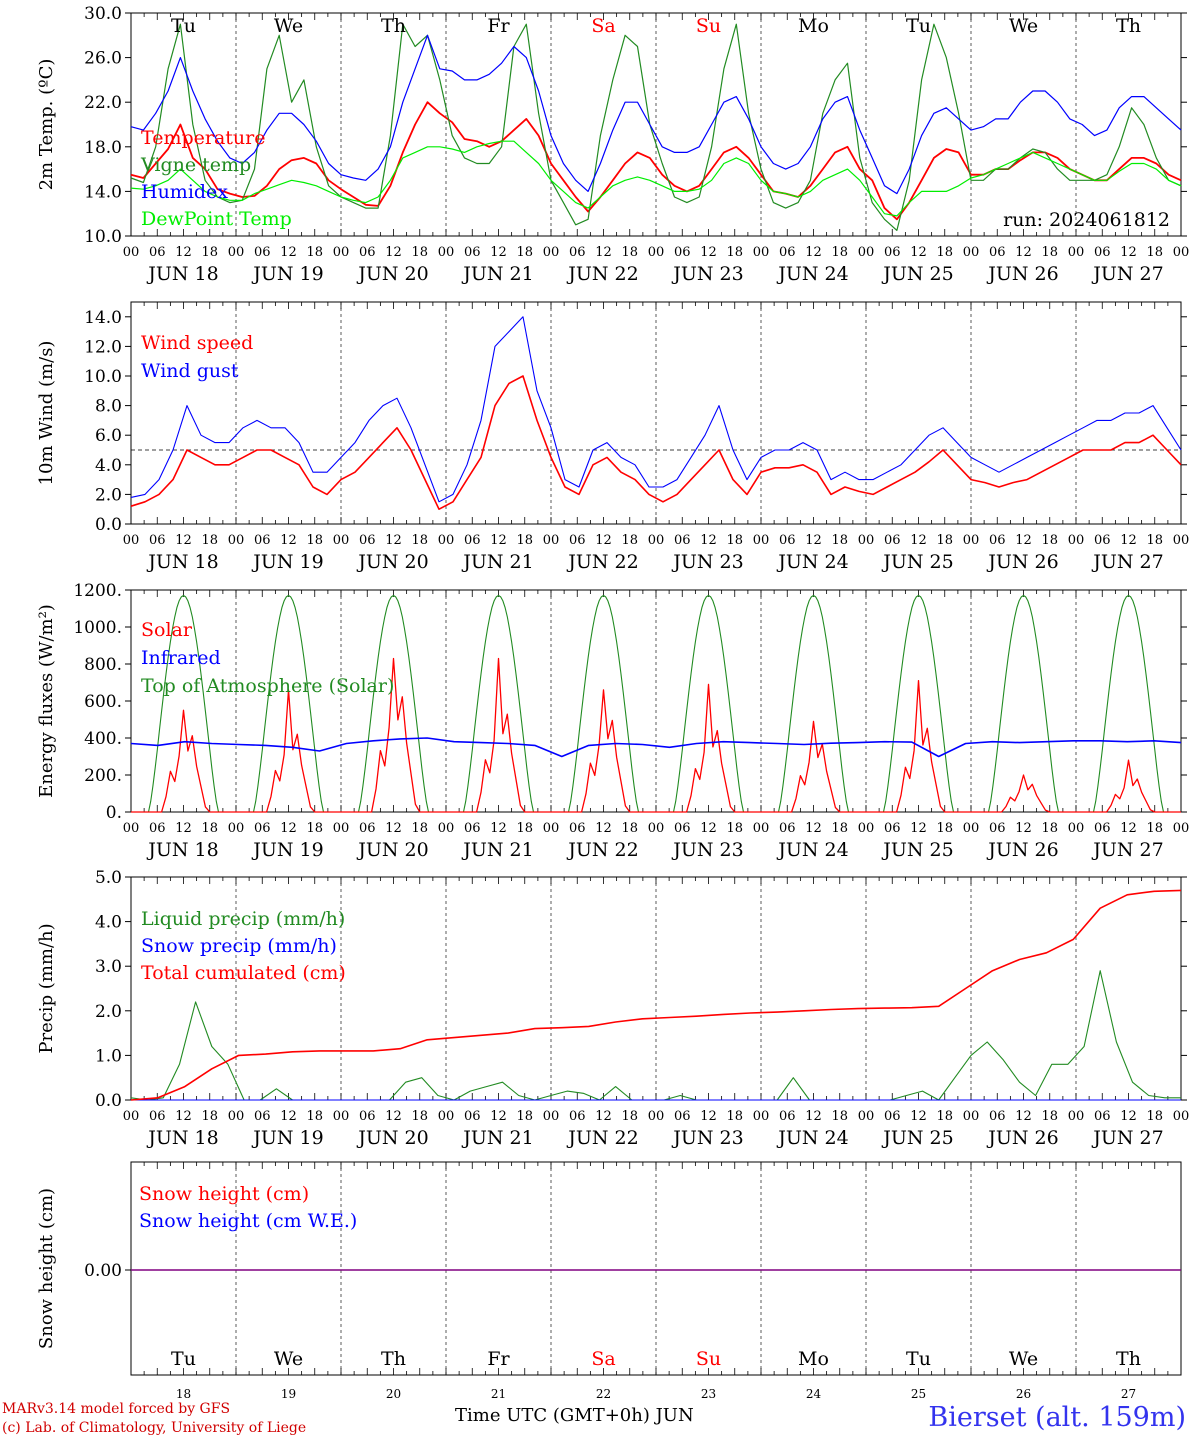 The height and width of the screenshot is (1440, 1194). Describe the element at coordinates (813, 1359) in the screenshot. I see `day-label-bottom: Mo` at that location.